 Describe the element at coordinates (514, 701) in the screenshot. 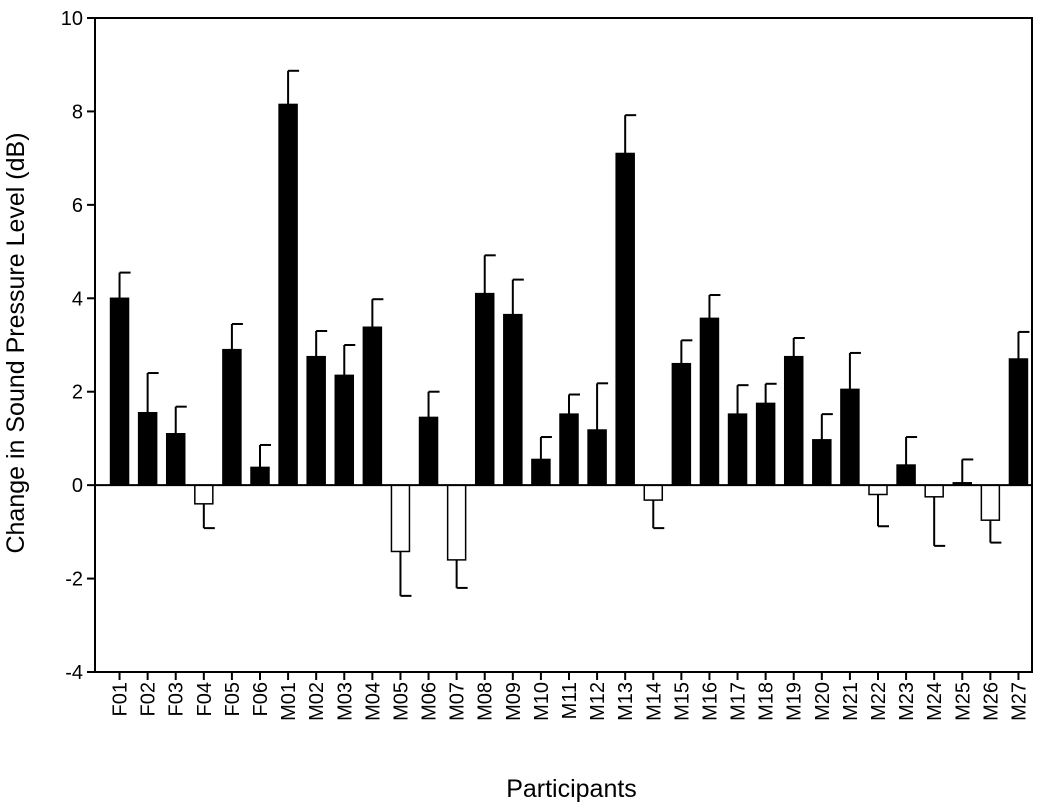

I see `x-tick-label: M09` at that location.